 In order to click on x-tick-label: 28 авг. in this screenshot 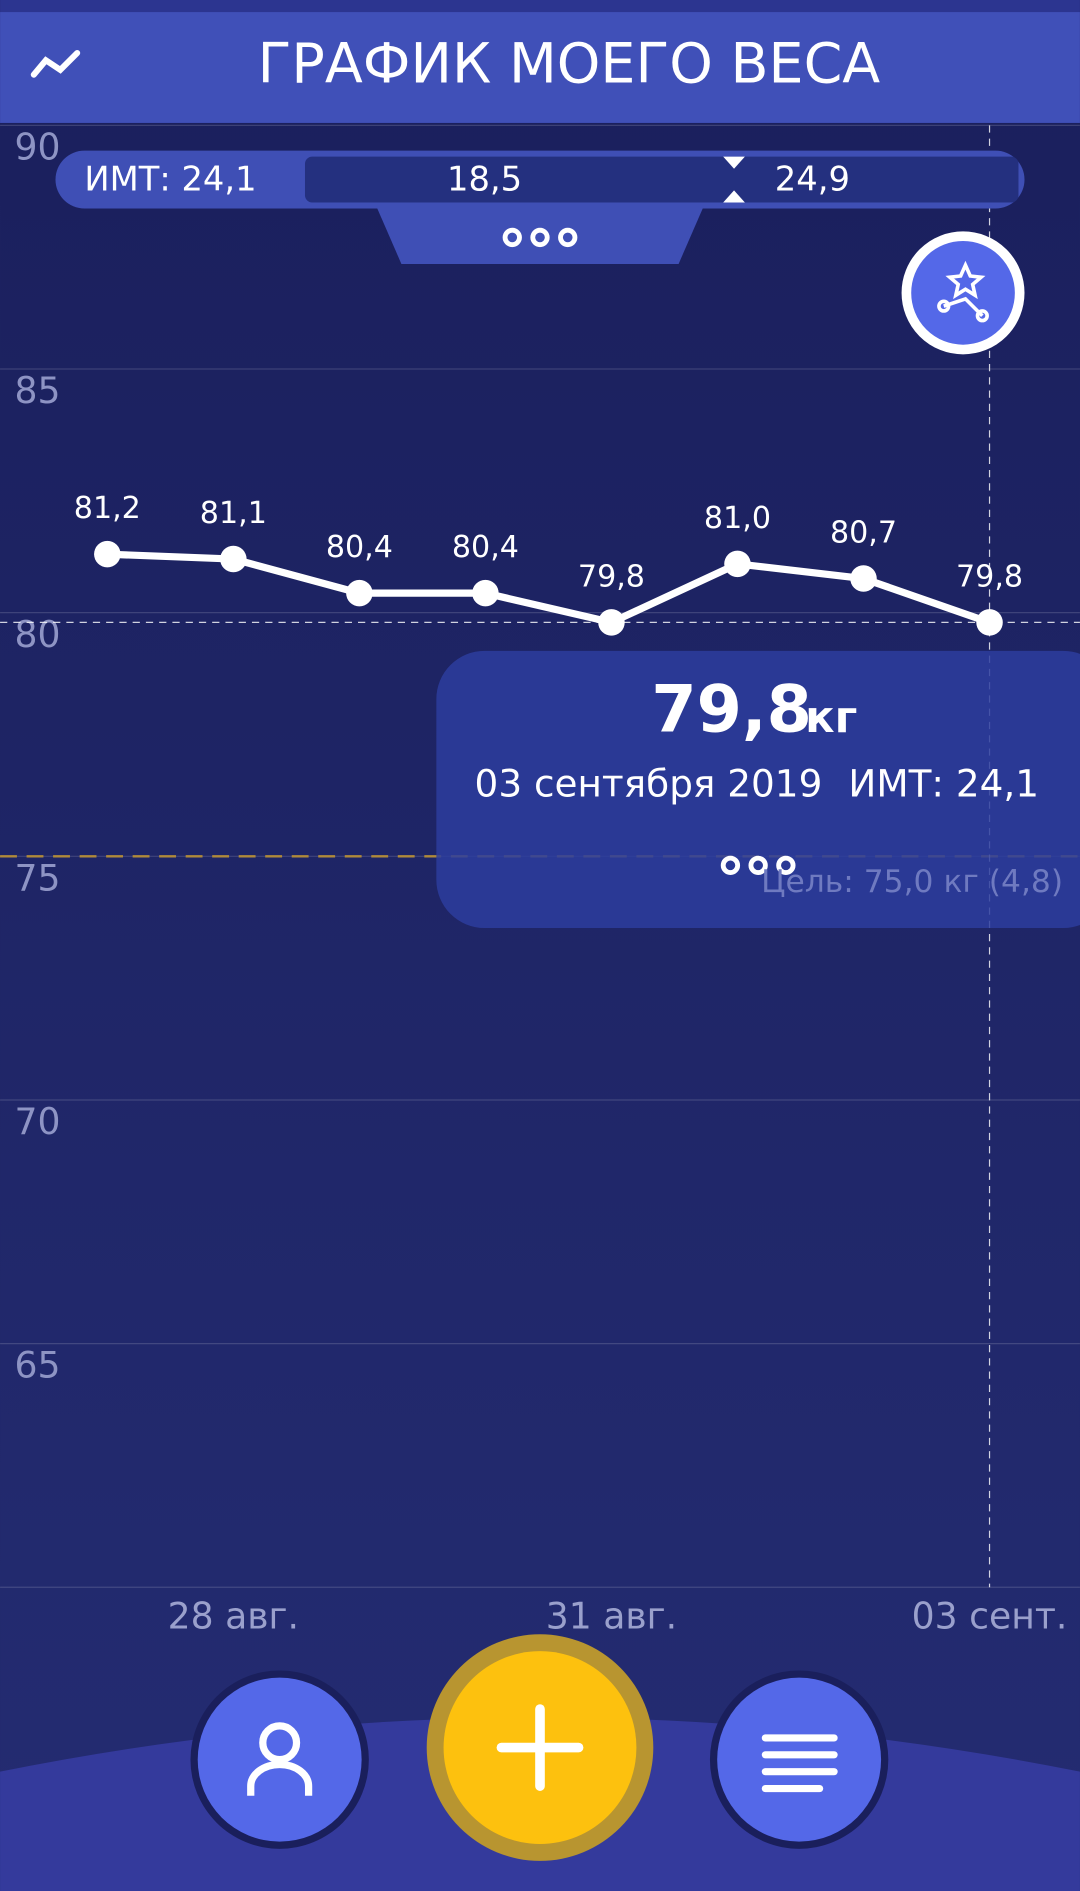, I will do `click(233, 1616)`.